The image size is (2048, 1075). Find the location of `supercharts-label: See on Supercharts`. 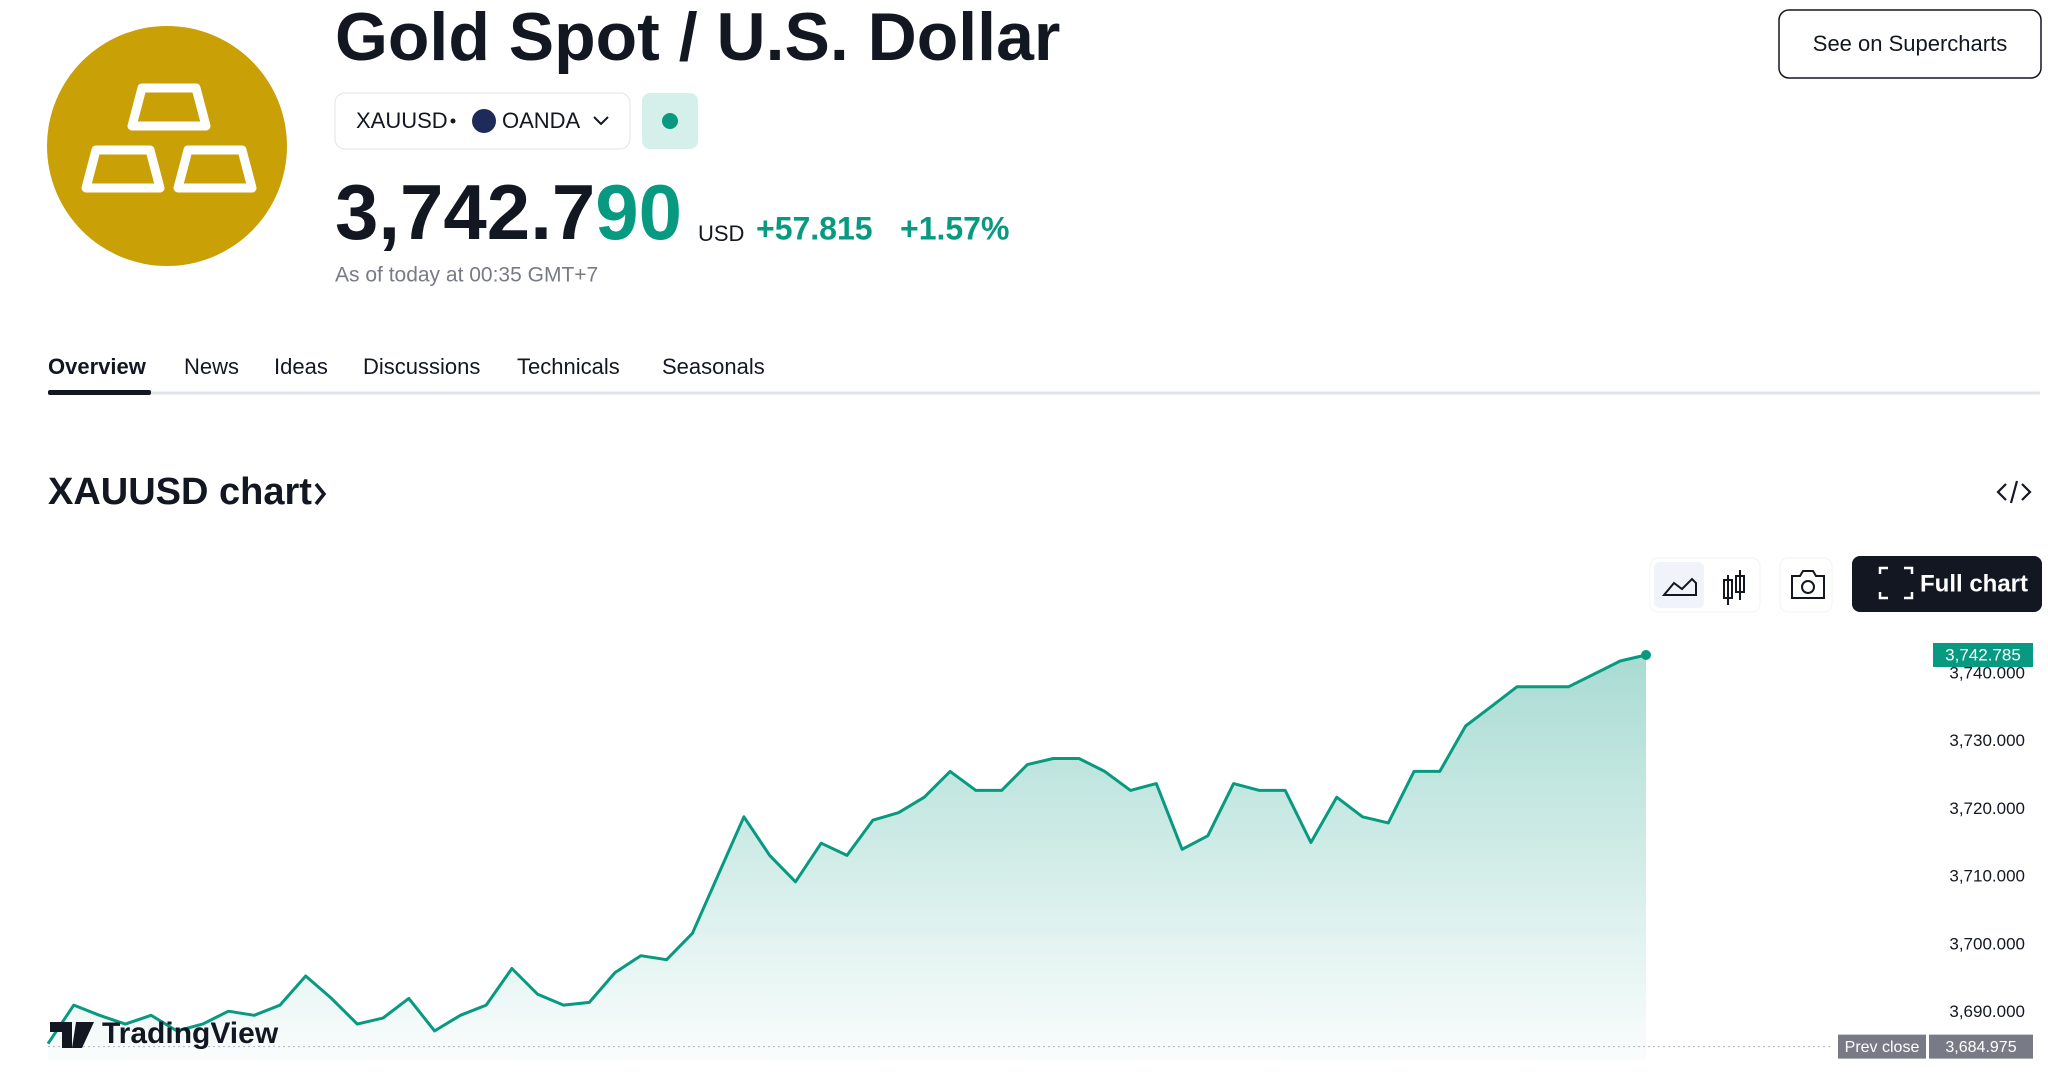

supercharts-label: See on Supercharts is located at coordinates (1910, 43).